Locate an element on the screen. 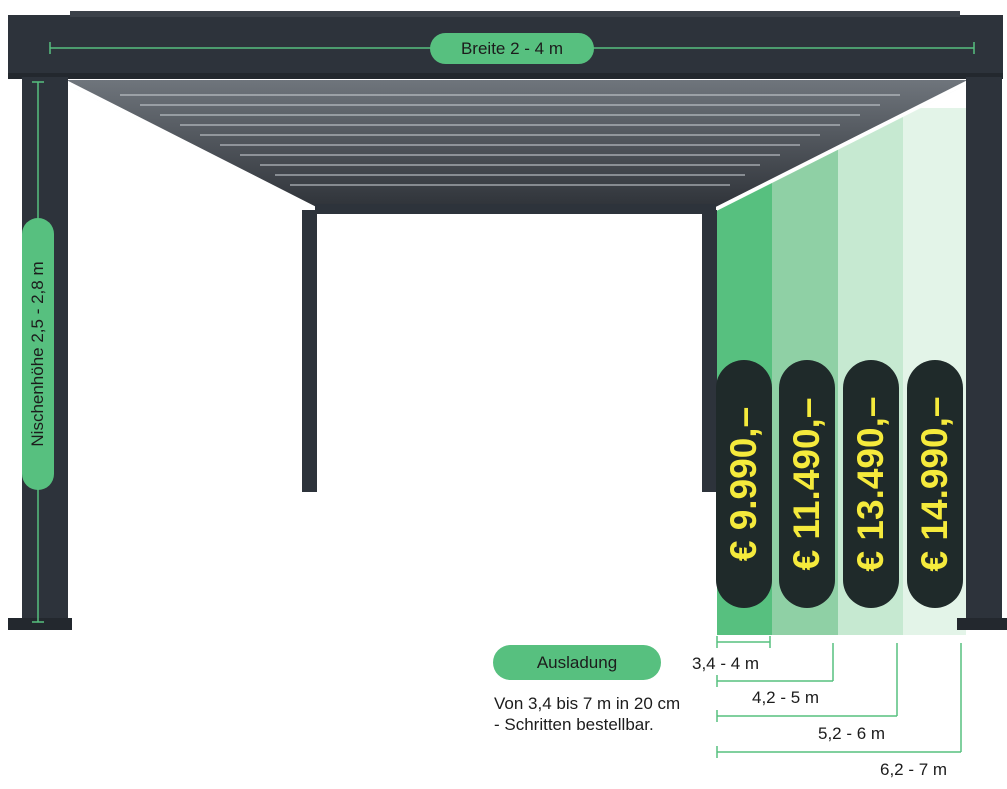  range-option-1: 3,4 - 4 m is located at coordinates (726, 663).